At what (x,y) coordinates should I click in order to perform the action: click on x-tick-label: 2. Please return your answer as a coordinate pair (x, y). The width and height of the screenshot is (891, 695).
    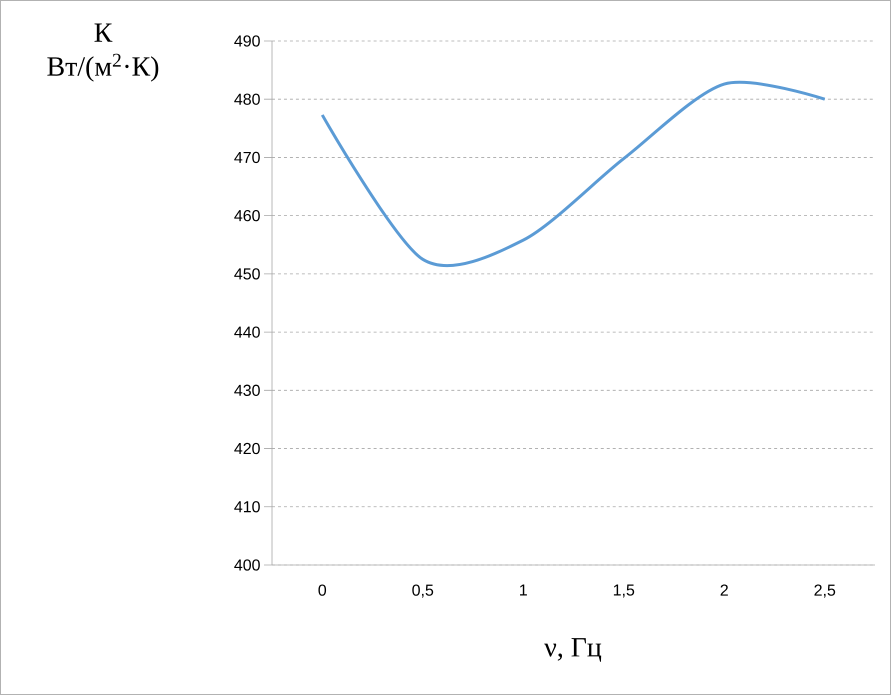
    Looking at the image, I should click on (724, 590).